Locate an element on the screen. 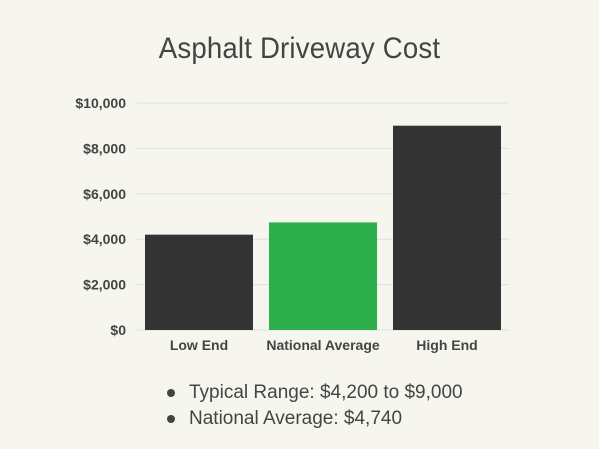  summary-item-typical-range: Typical Range: $4,200 to $9,000 is located at coordinates (314, 393).